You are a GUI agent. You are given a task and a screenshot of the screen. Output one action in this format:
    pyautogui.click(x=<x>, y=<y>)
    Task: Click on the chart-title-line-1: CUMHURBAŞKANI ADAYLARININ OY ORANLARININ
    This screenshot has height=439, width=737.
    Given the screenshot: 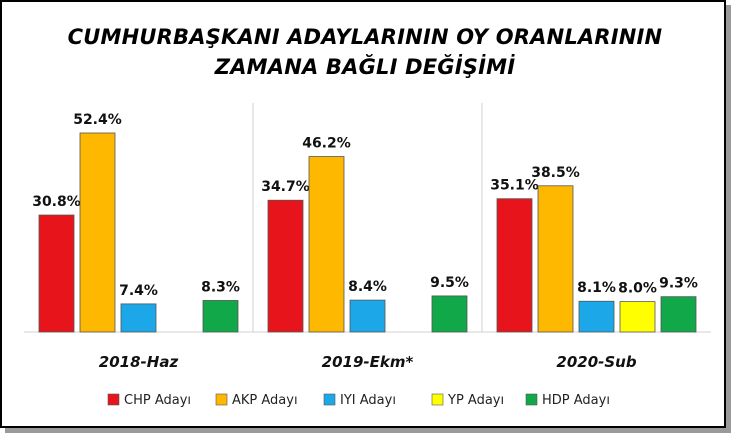 What is the action you would take?
    pyautogui.click(x=365, y=37)
    